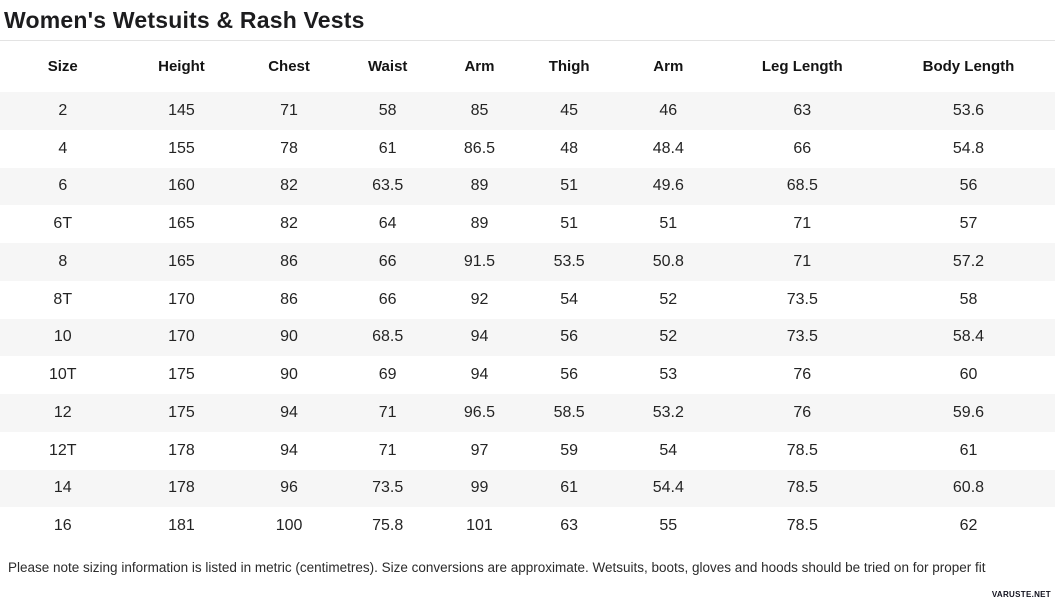 This screenshot has height=602, width=1055. Describe the element at coordinates (527, 337) in the screenshot. I see `table-row: 10 170 90 68.5 94 56 52 73.5 58.4` at that location.